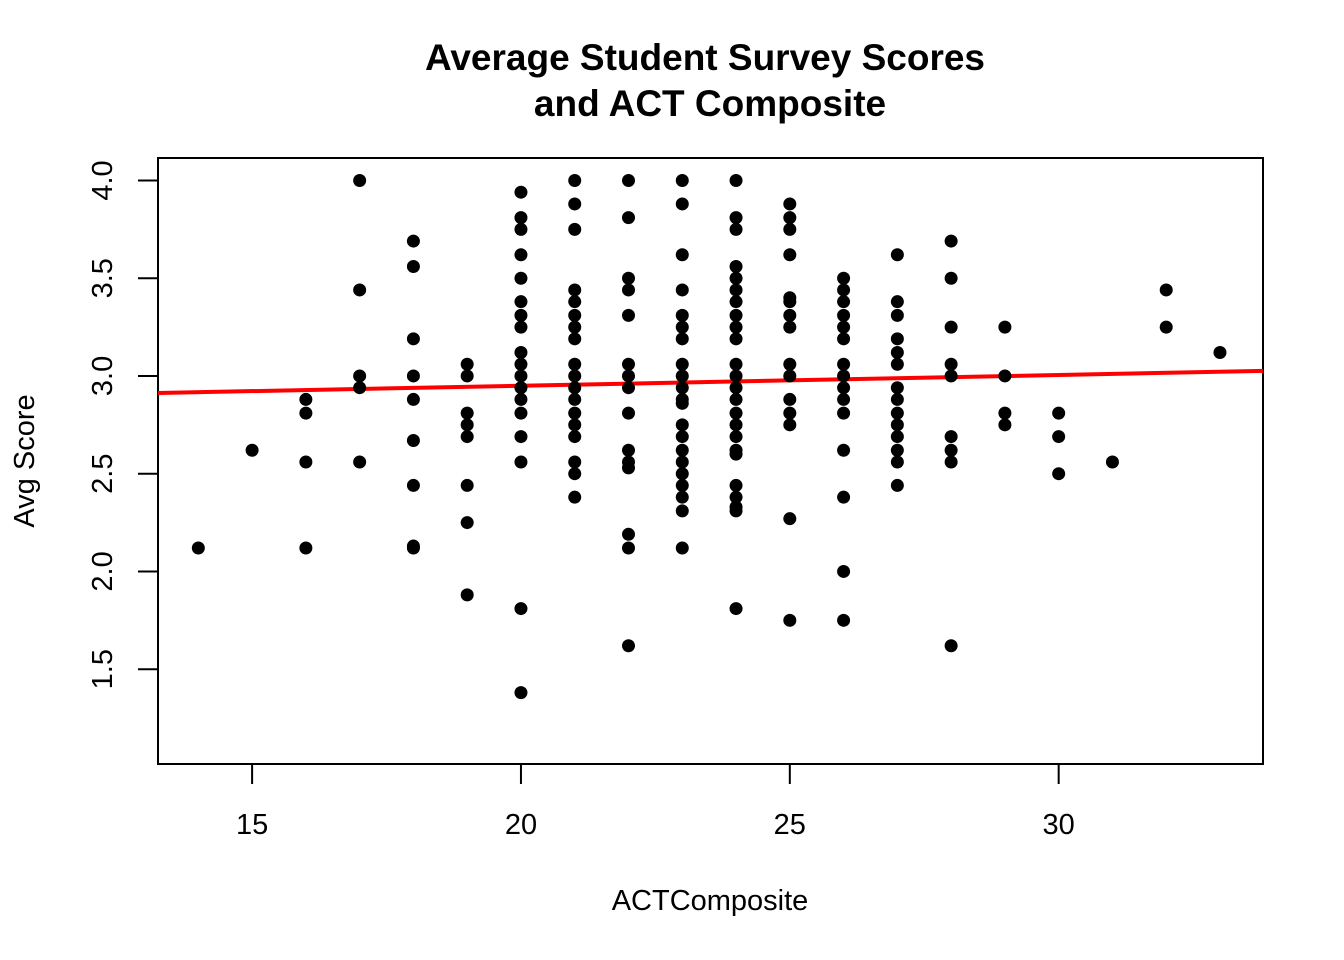 This screenshot has height=960, width=1344. What do you see at coordinates (655, 802) in the screenshot?
I see `x-axis: 15 20 25 30` at bounding box center [655, 802].